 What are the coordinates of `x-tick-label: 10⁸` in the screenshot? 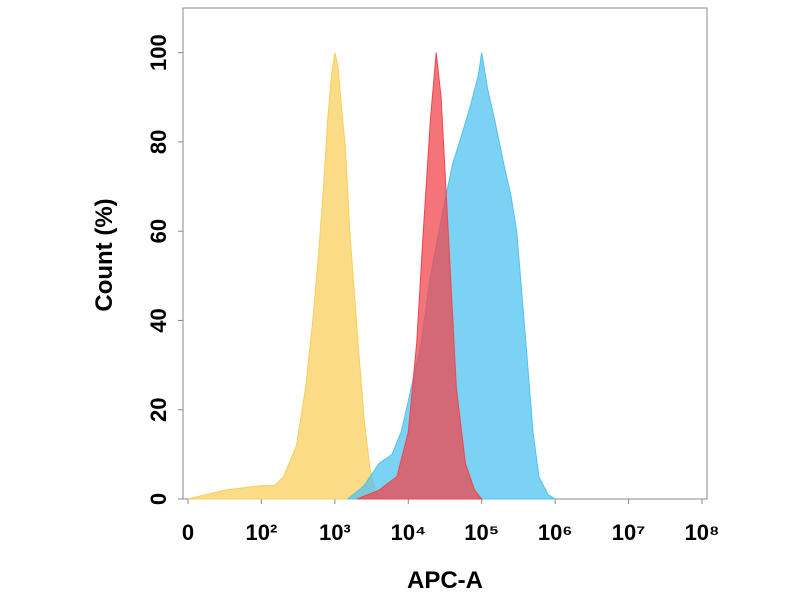 It's located at (702, 532).